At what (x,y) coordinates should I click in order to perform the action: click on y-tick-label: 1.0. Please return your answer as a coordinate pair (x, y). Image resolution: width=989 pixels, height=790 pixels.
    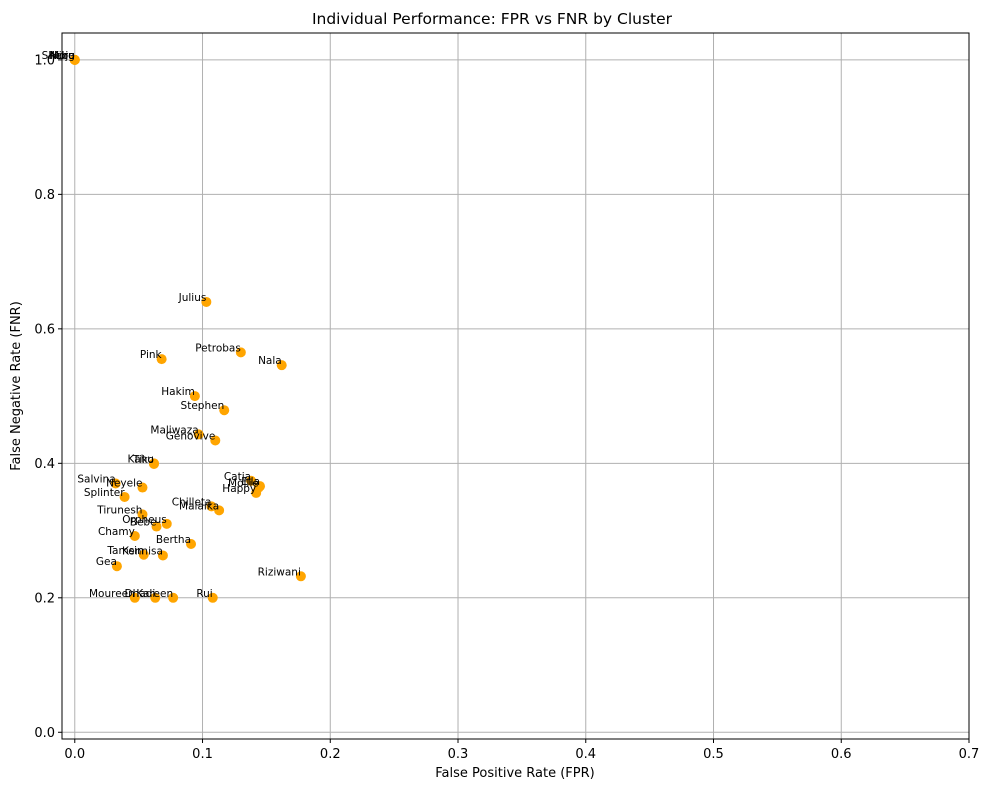
    Looking at the image, I should click on (44, 60).